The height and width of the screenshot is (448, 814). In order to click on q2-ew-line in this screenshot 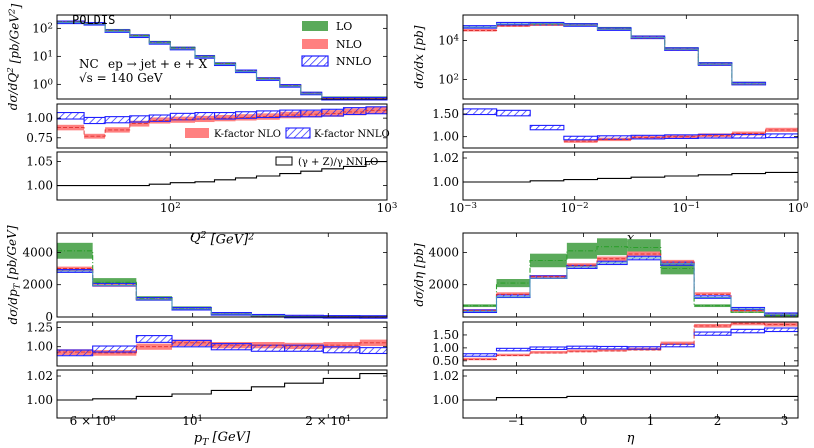, I will do `click(222, 174)`.